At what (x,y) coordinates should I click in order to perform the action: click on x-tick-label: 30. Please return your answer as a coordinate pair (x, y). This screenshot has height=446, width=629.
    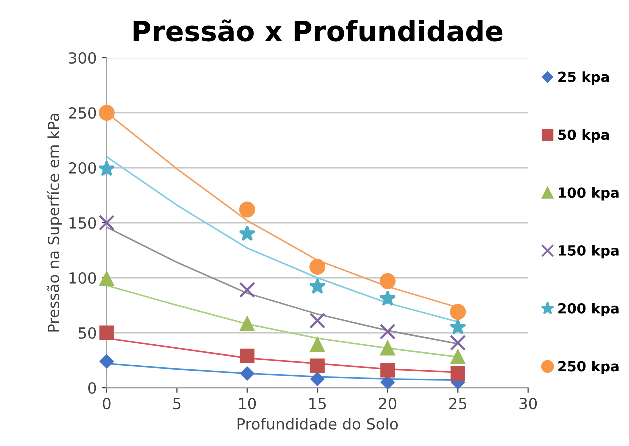
    Looking at the image, I should click on (529, 404).